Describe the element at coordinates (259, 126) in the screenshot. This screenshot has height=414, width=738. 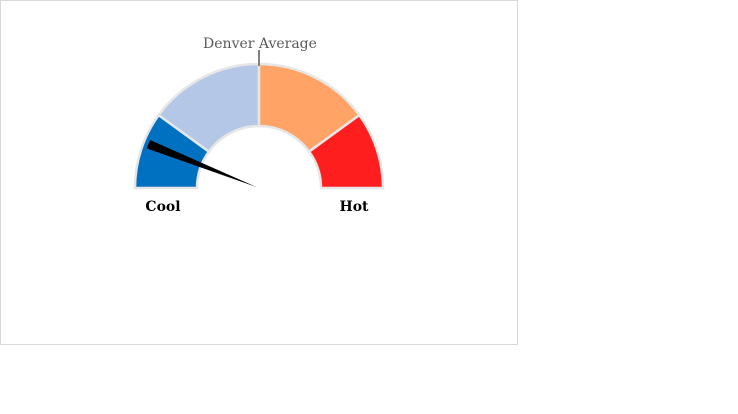
I see `gauge-segments` at that location.